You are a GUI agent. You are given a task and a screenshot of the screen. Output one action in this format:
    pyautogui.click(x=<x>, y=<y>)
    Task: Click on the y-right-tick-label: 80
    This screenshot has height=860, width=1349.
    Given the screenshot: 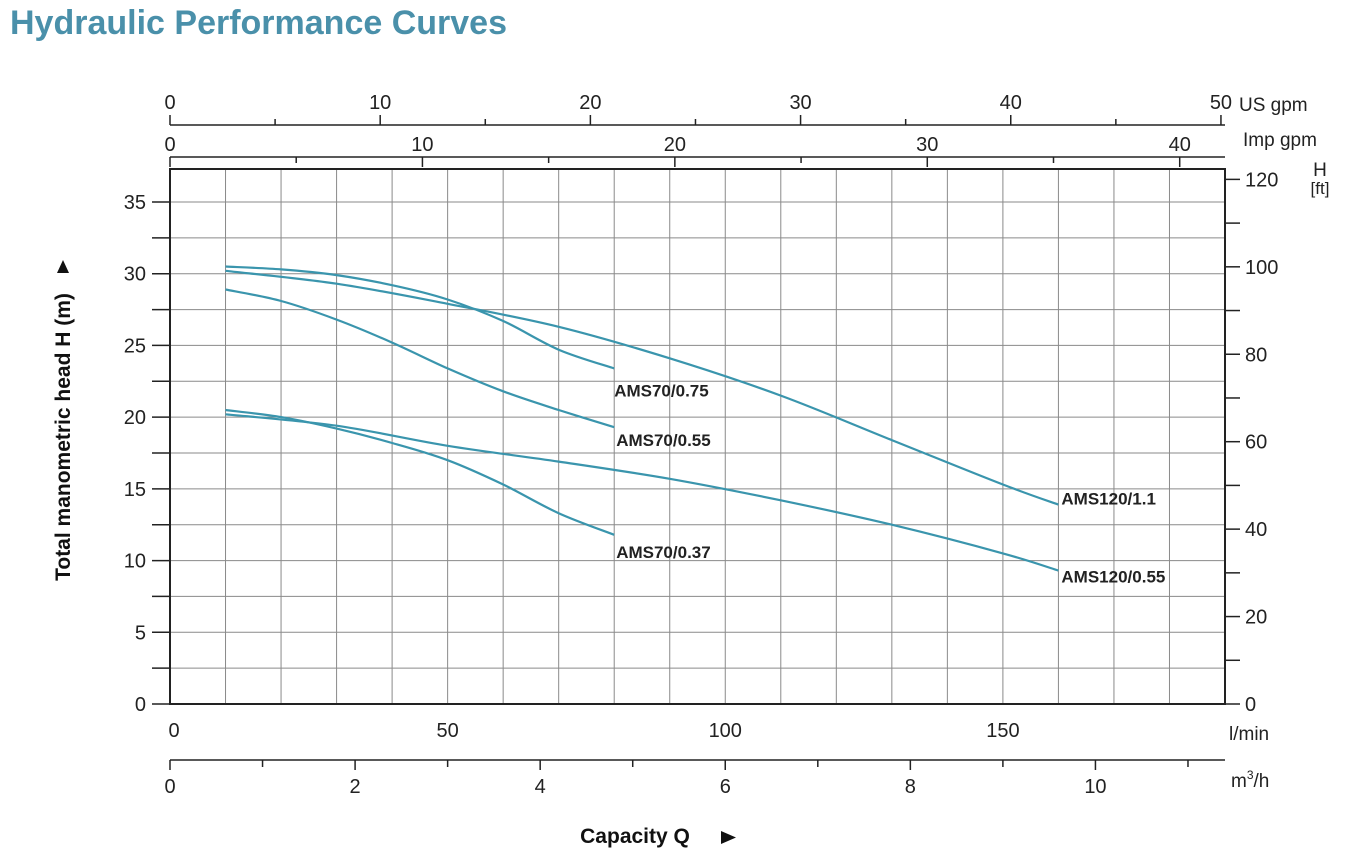 What is the action you would take?
    pyautogui.click(x=1256, y=355)
    